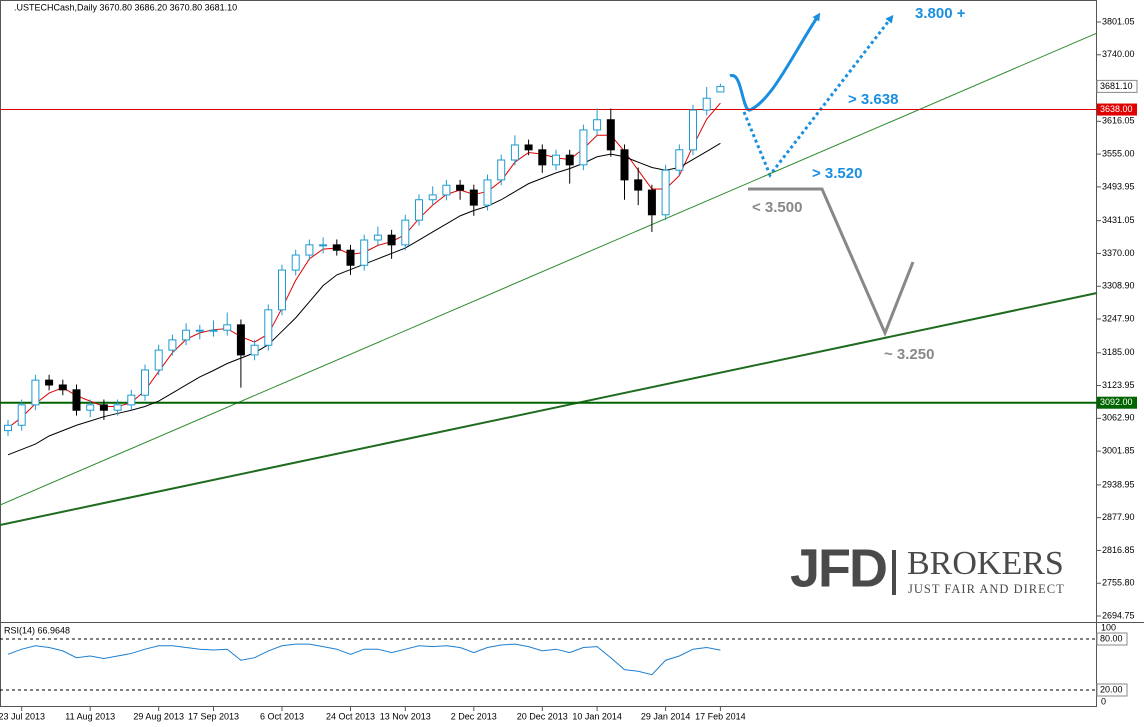 Image resolution: width=1144 pixels, height=727 pixels. I want to click on x-tick-label: 20 Dec 2013, so click(542, 716).